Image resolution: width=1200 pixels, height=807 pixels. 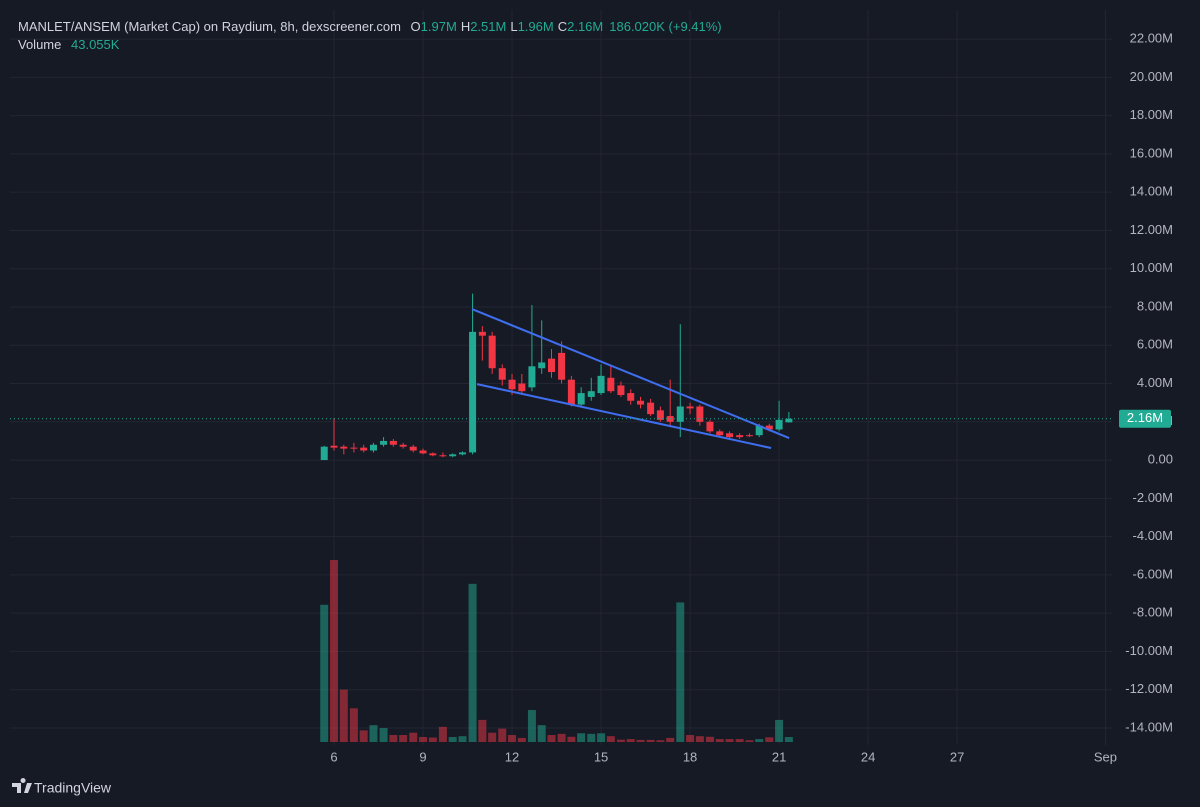 What do you see at coordinates (665, 26) in the screenshot?
I see `change: 186.020K (+9.41%)` at bounding box center [665, 26].